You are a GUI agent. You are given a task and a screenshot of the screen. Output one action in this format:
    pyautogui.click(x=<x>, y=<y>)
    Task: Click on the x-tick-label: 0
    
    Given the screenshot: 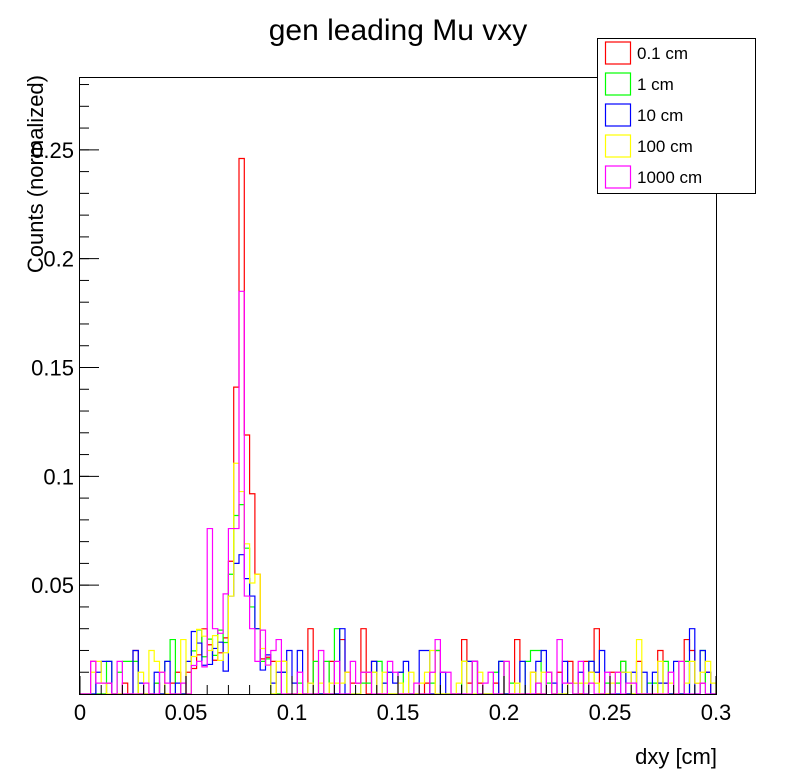 What is the action you would take?
    pyautogui.click(x=80, y=712)
    